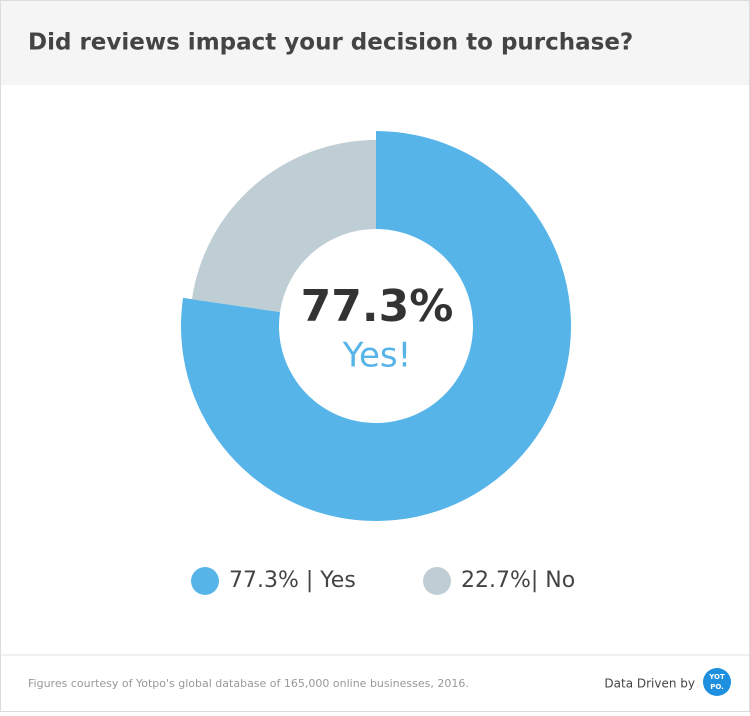 This screenshot has height=716, width=750. I want to click on legend-label: 77.3% | Yes, so click(292, 580).